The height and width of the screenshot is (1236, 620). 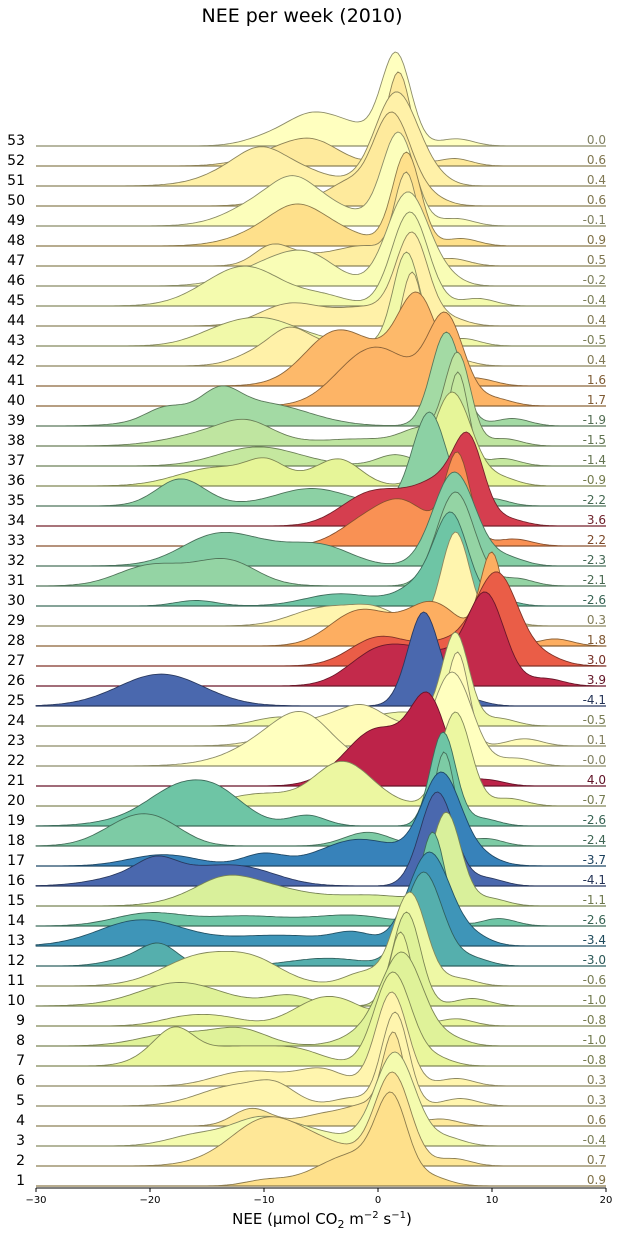 What do you see at coordinates (378, 1200) in the screenshot?
I see `x-tick-label: 0` at bounding box center [378, 1200].